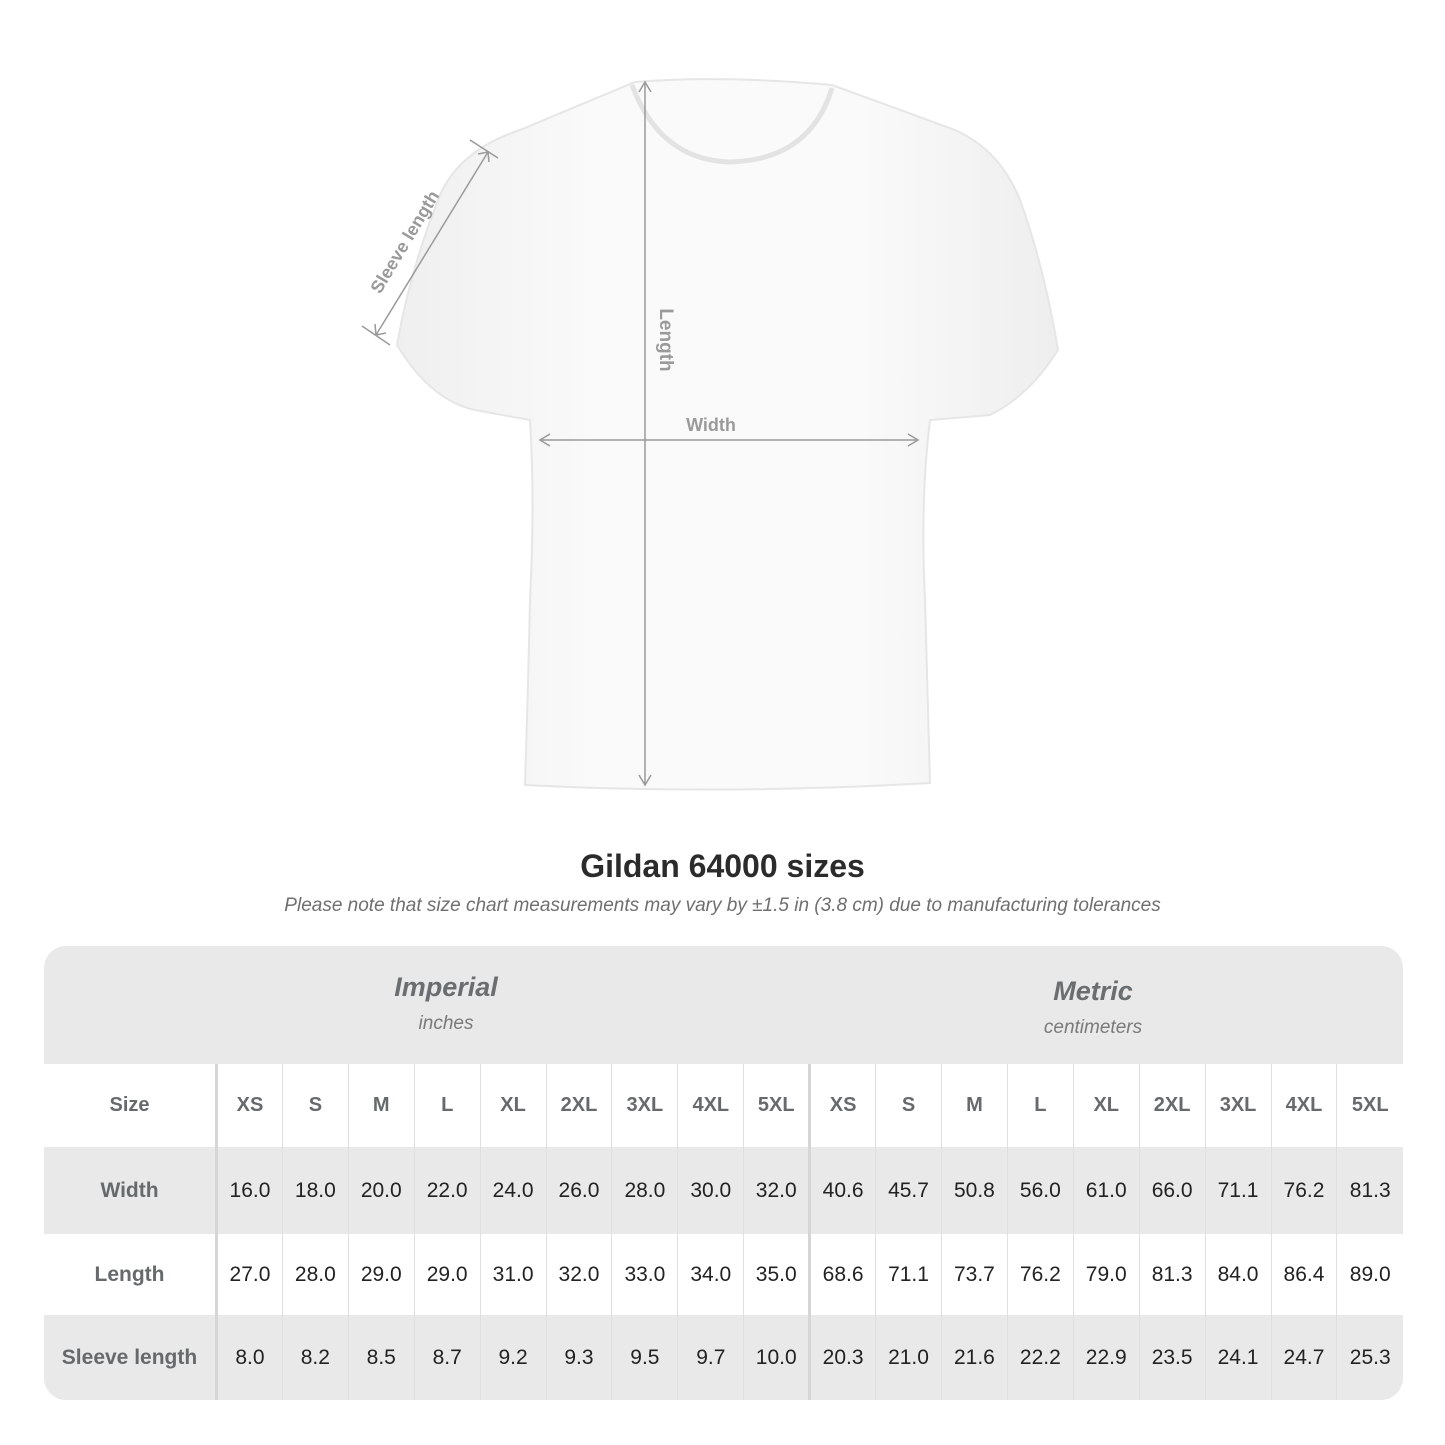 The height and width of the screenshot is (1445, 1445). What do you see at coordinates (842, 1105) in the screenshot?
I see `metric-size-header: XS` at bounding box center [842, 1105].